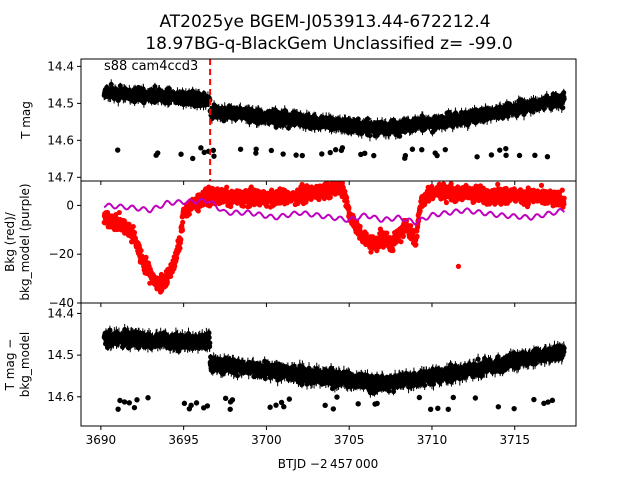 The height and width of the screenshot is (480, 640). Describe the element at coordinates (60, 140) in the screenshot. I see `y-tick-label: 14.6` at that location.